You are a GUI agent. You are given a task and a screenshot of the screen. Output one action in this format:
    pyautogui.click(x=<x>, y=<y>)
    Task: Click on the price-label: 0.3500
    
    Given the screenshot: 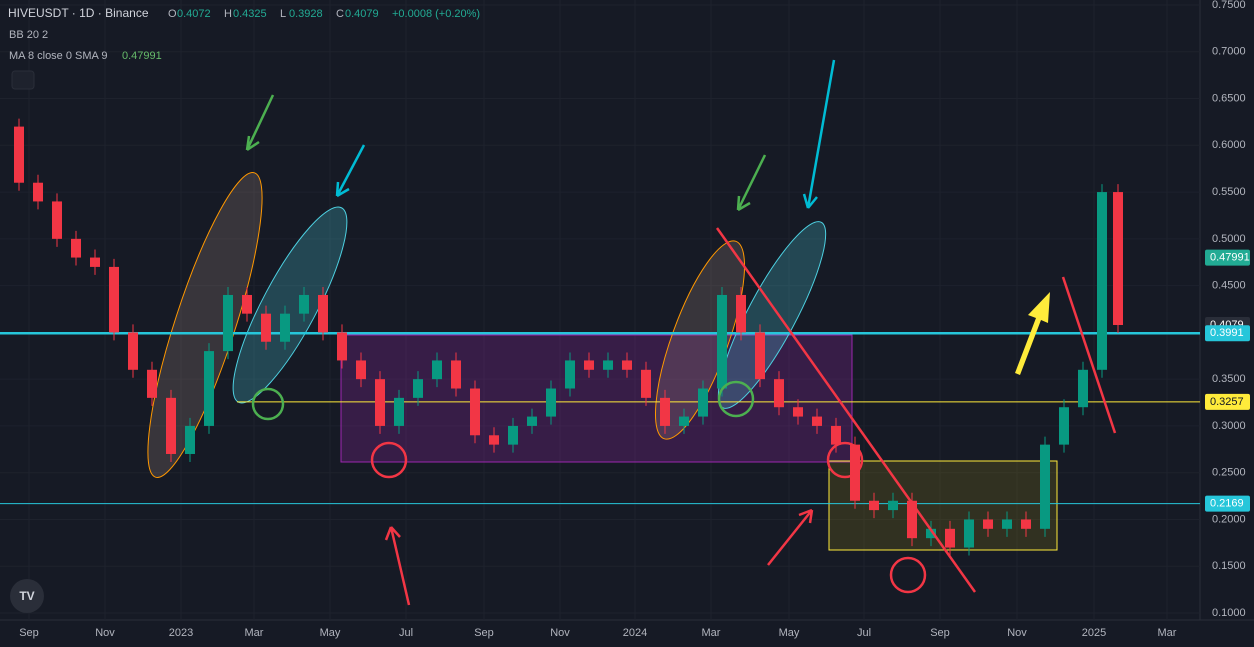 What is the action you would take?
    pyautogui.click(x=1229, y=379)
    